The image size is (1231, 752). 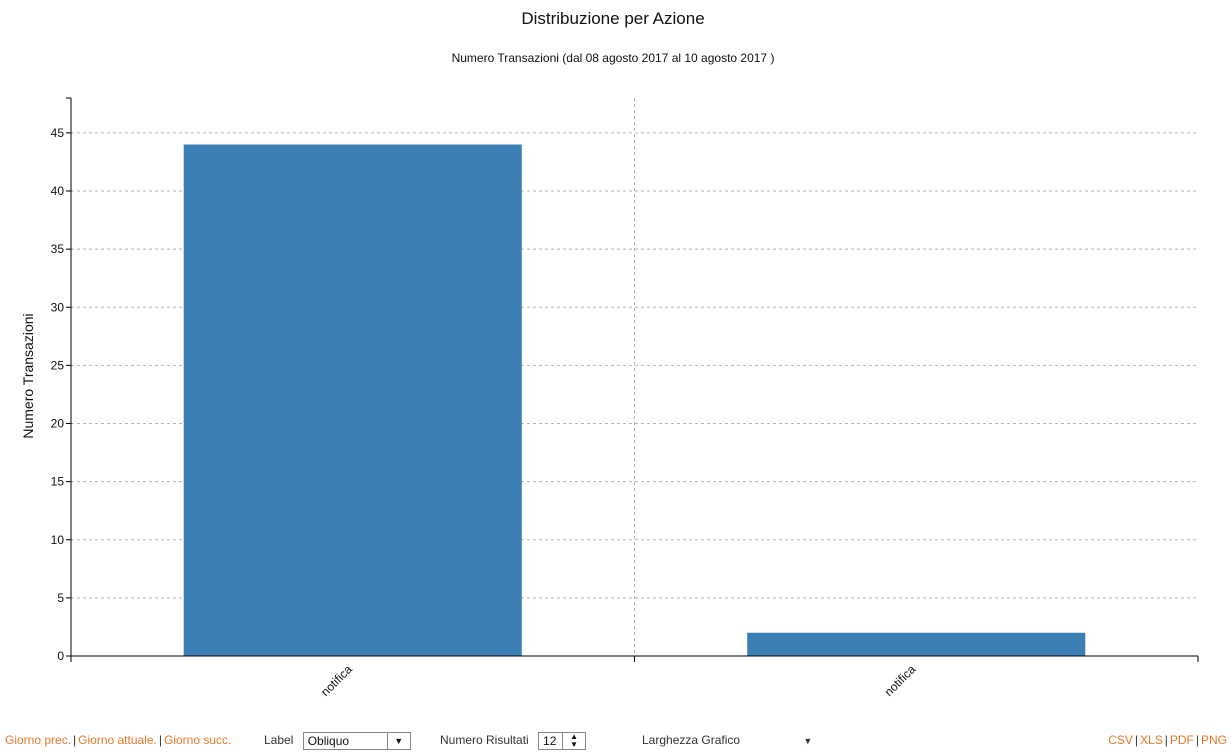 I want to click on width-caption: Larghezza Grafico, so click(x=691, y=740).